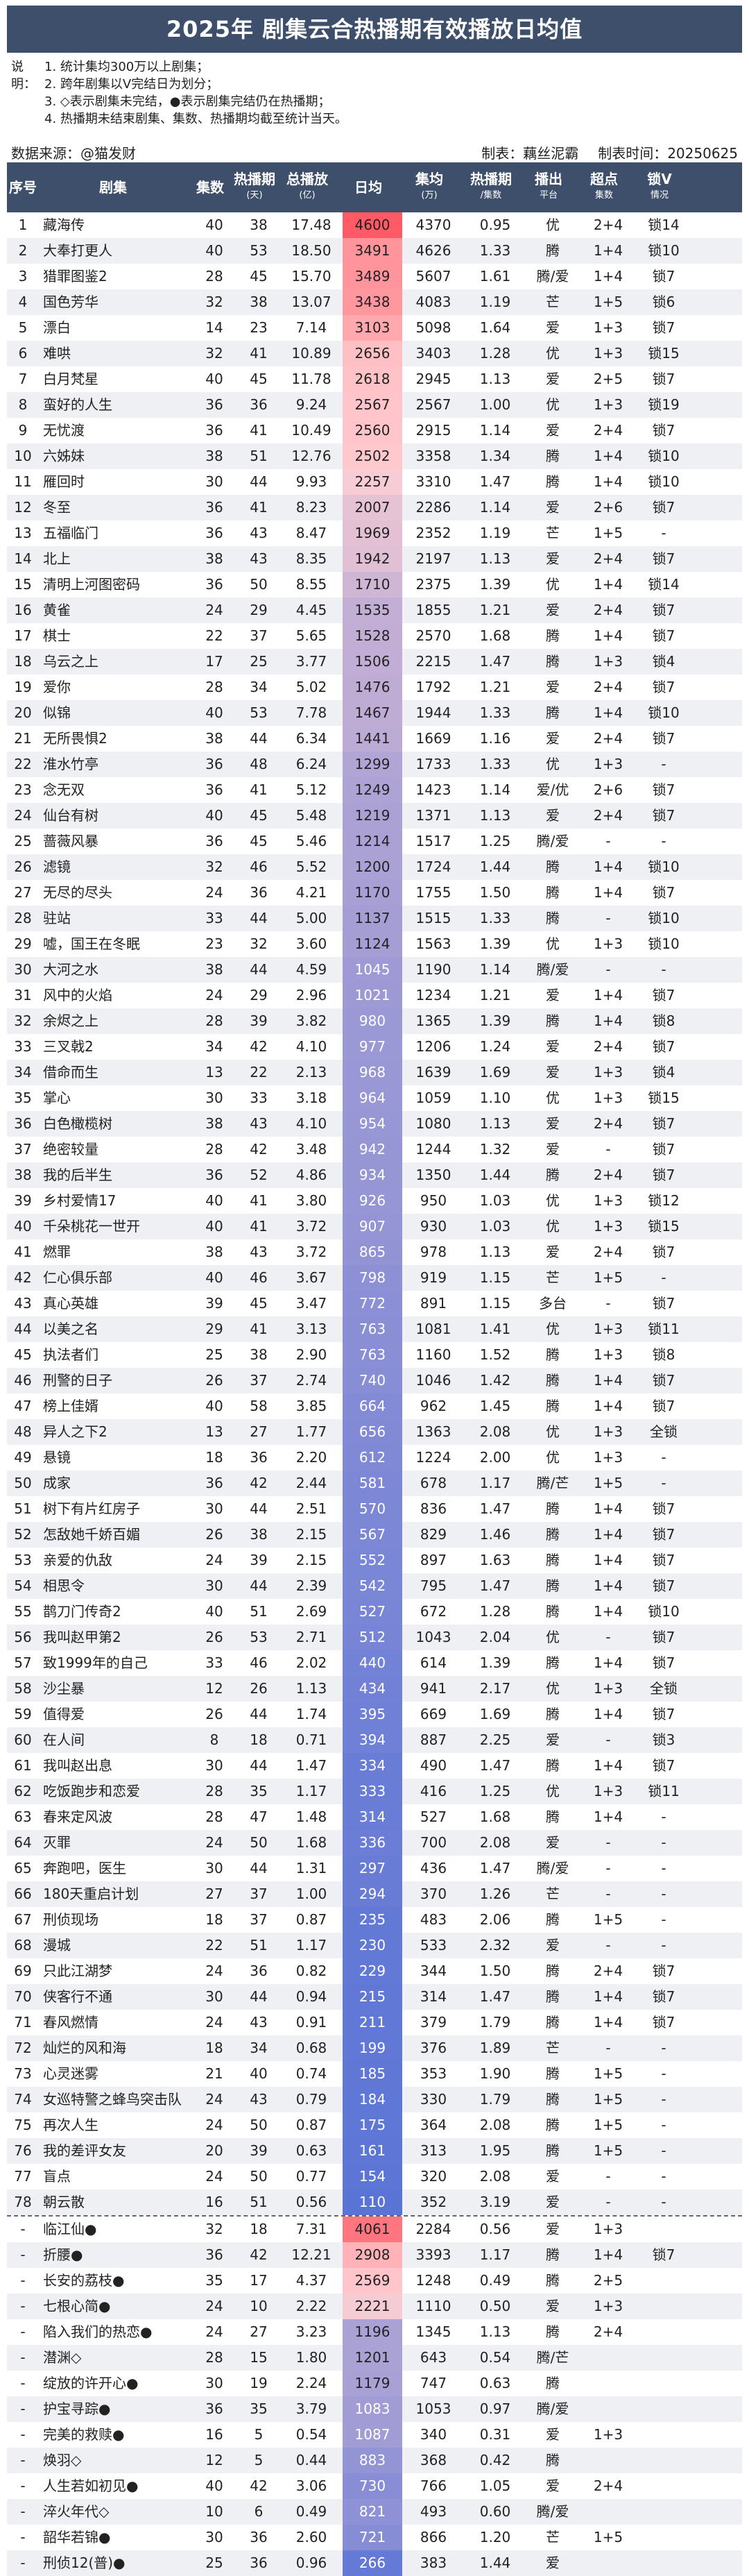  I want to click on cell-episodes: 36, so click(214, 2408).